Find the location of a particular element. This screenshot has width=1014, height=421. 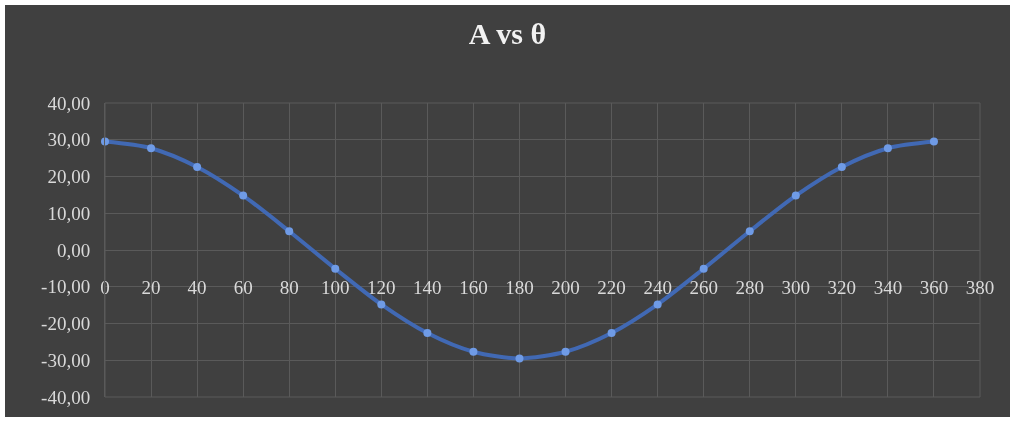

x-tick-label: 140 is located at coordinates (427, 287).